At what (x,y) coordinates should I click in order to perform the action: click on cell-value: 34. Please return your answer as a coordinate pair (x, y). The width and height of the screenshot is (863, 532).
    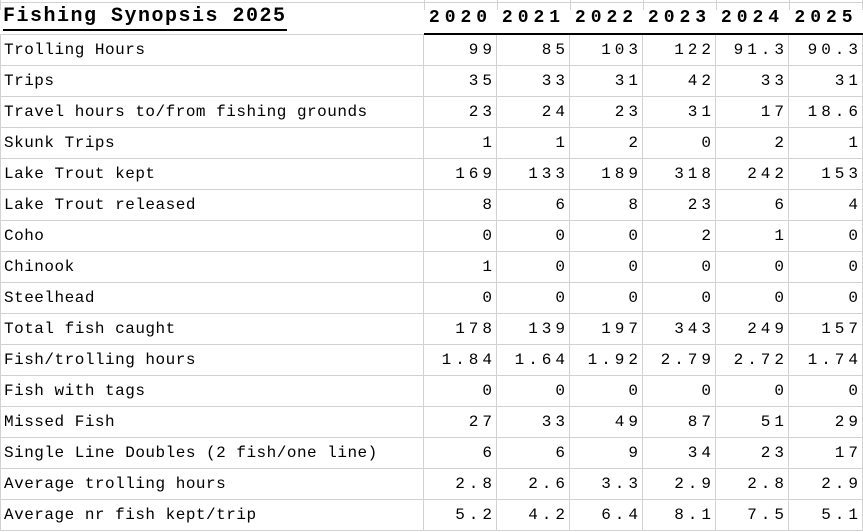
    Looking at the image, I should click on (679, 453).